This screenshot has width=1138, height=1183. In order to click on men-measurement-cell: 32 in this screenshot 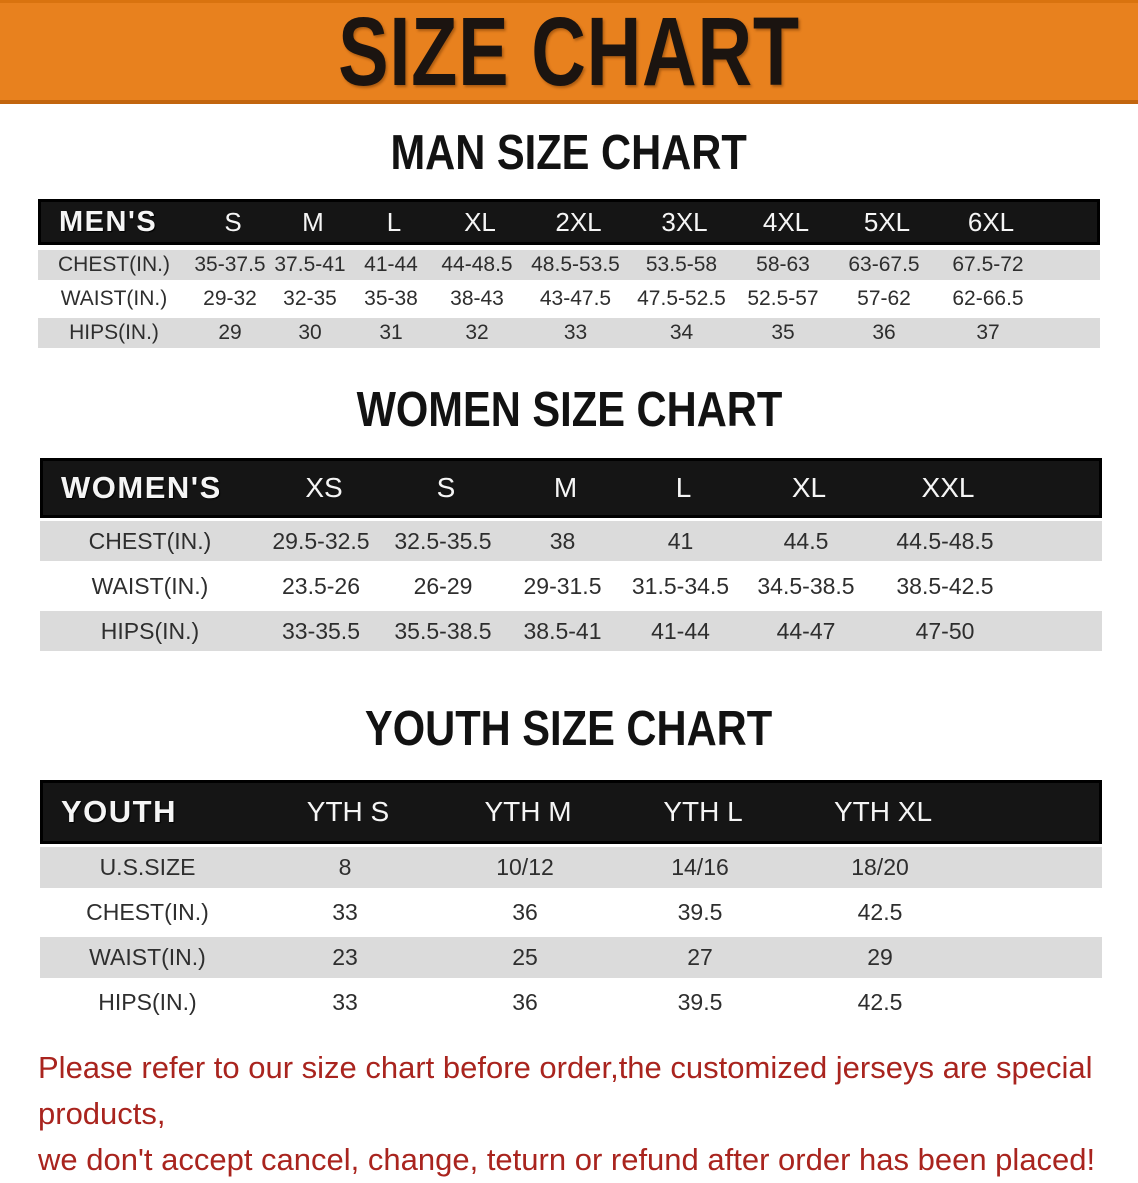, I will do `click(477, 332)`.